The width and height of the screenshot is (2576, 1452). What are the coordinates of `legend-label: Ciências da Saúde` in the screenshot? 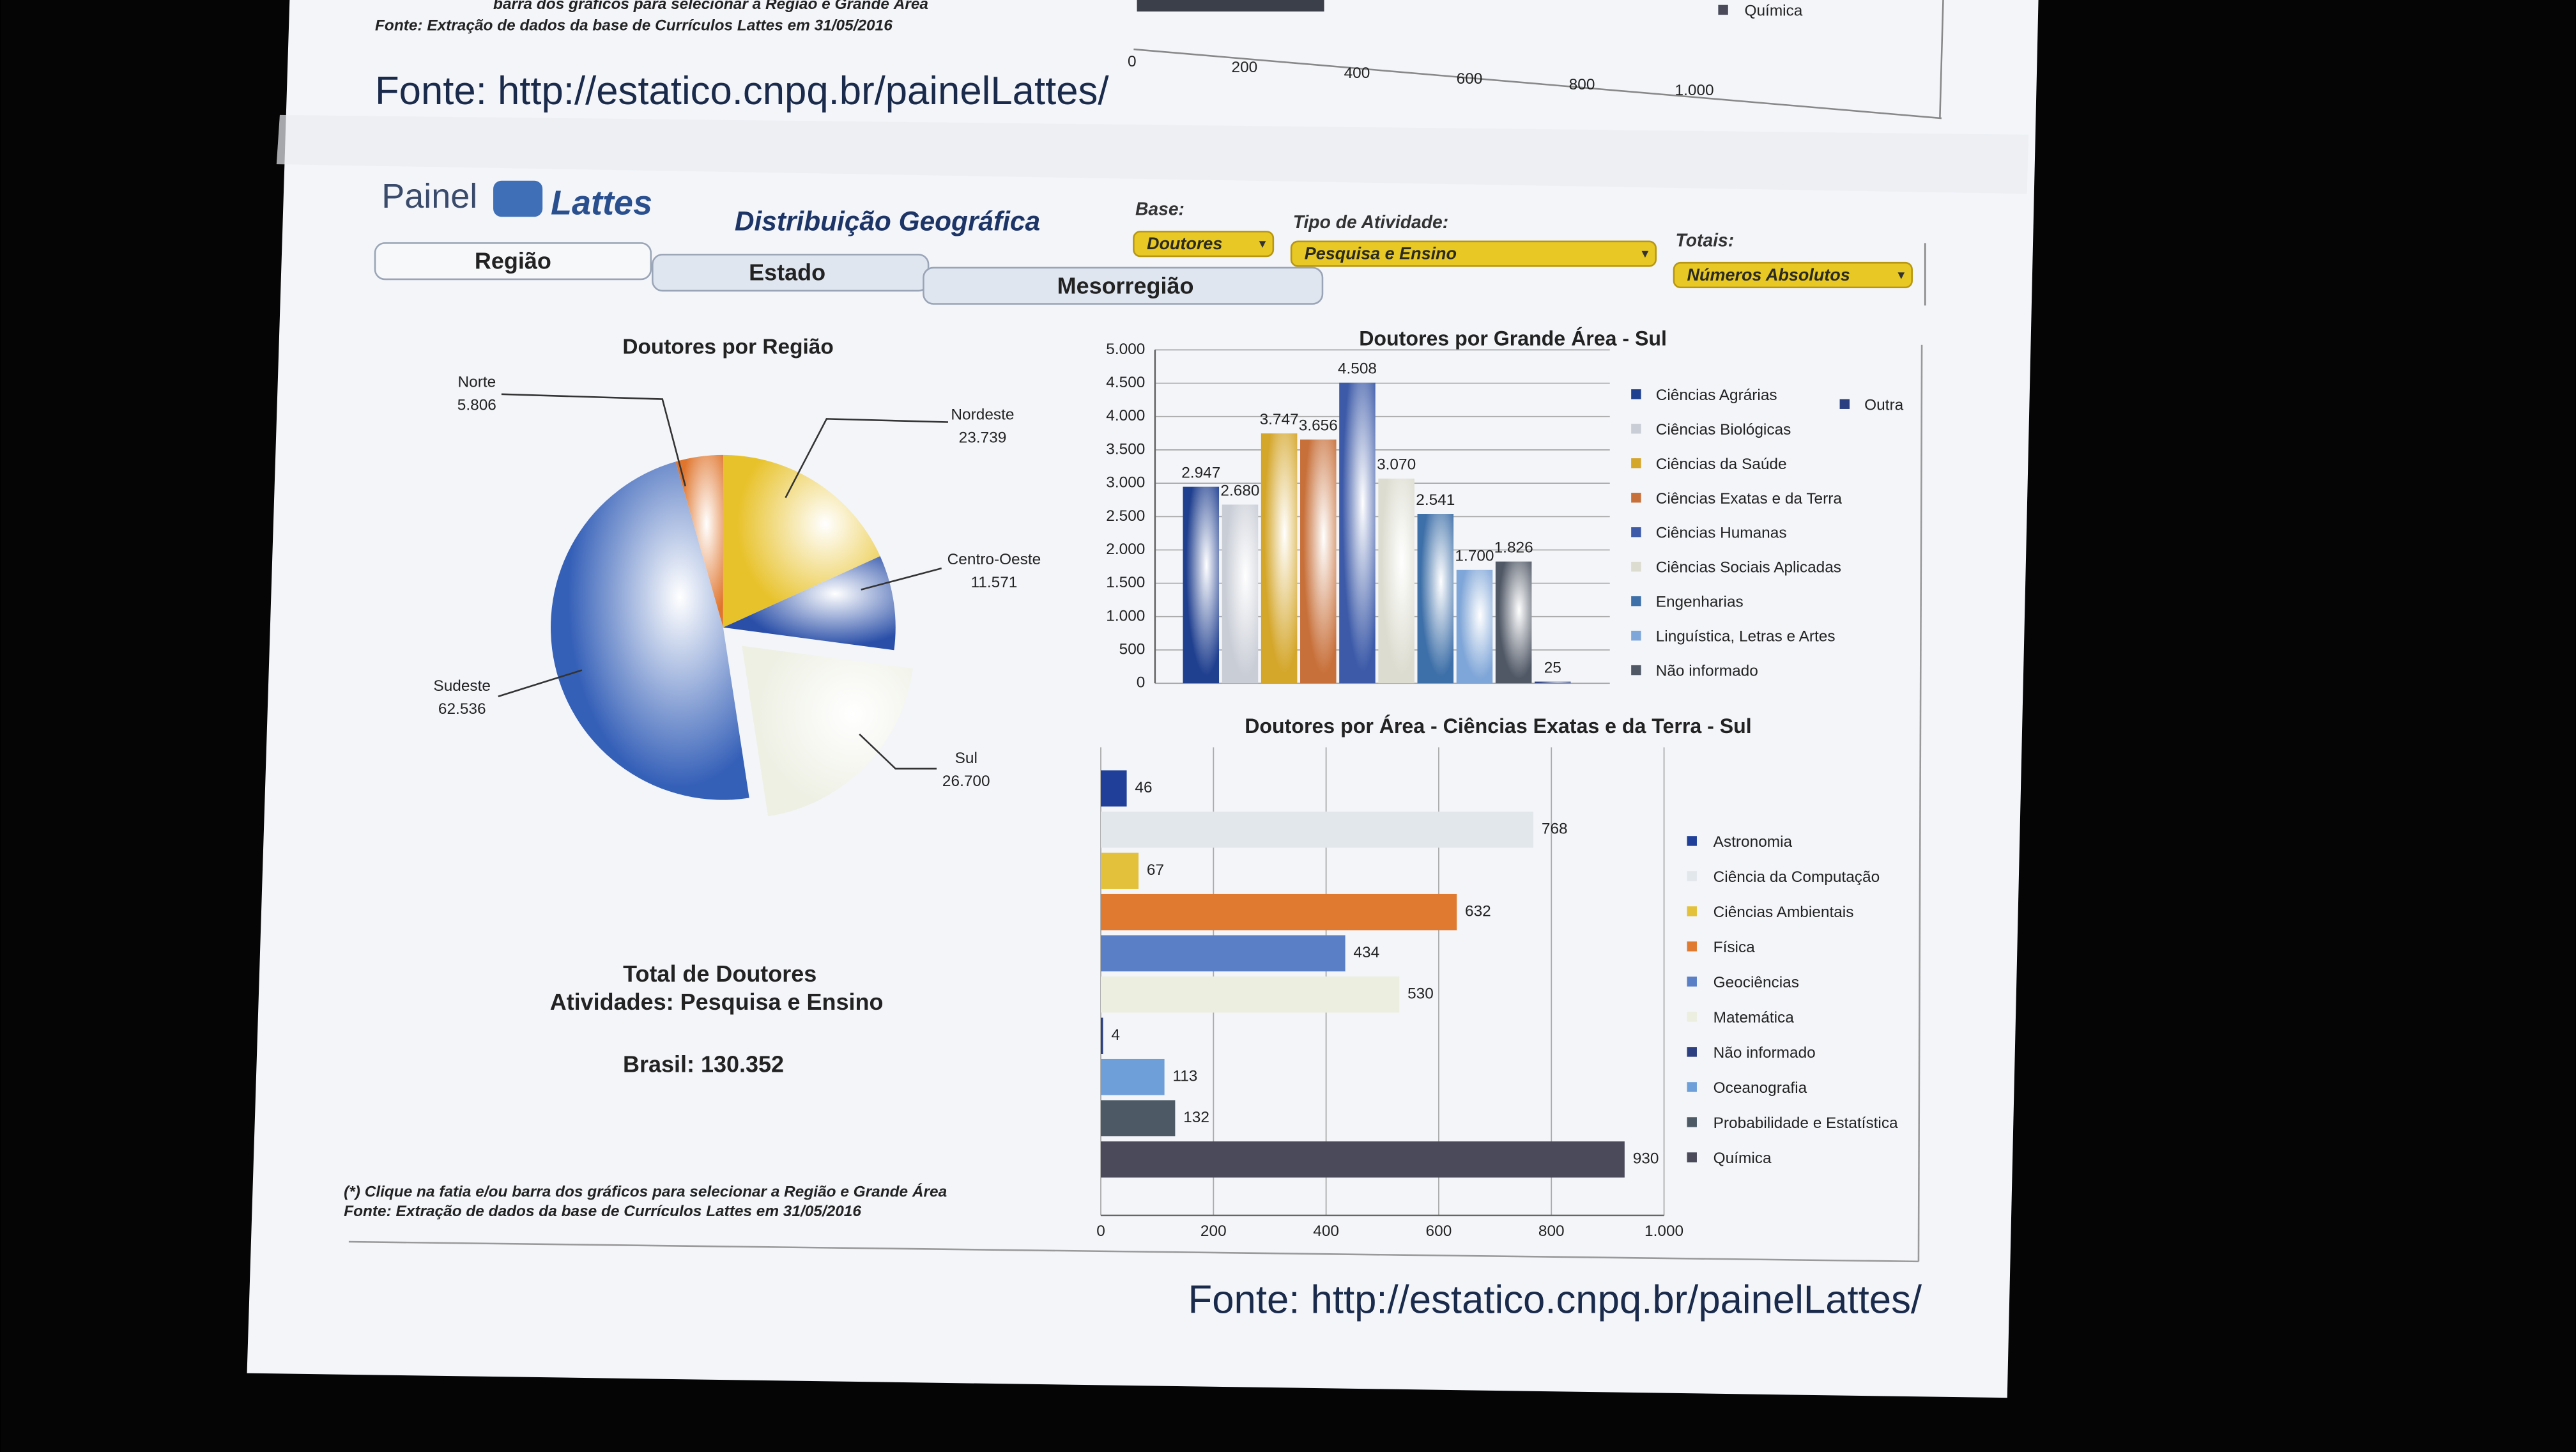 It's located at (1721, 464).